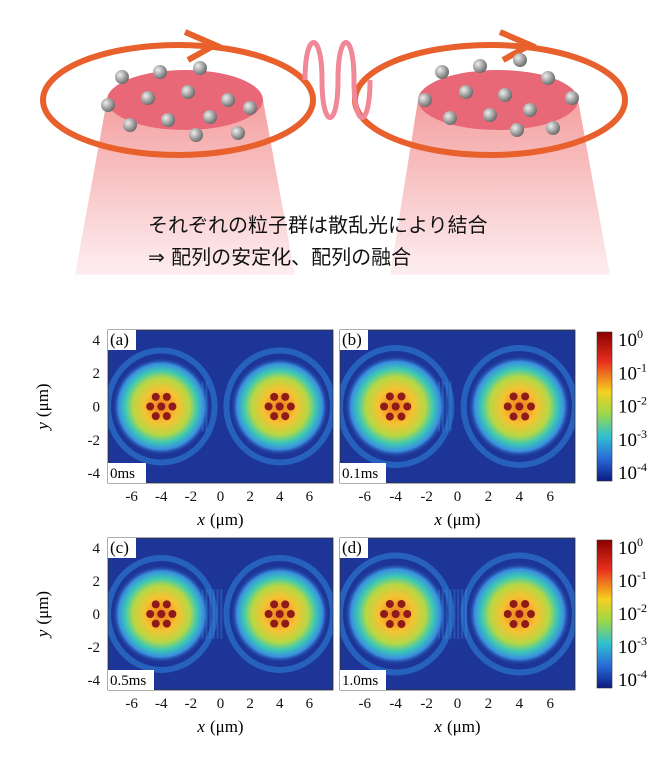 The image size is (665, 768). Describe the element at coordinates (360, 681) in the screenshot. I see `time-label: 1.0ms` at that location.